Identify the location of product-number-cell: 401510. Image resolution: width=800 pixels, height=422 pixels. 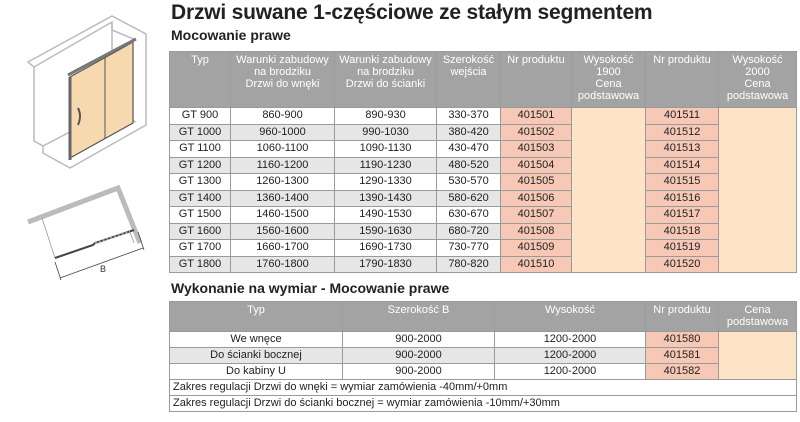
(536, 264).